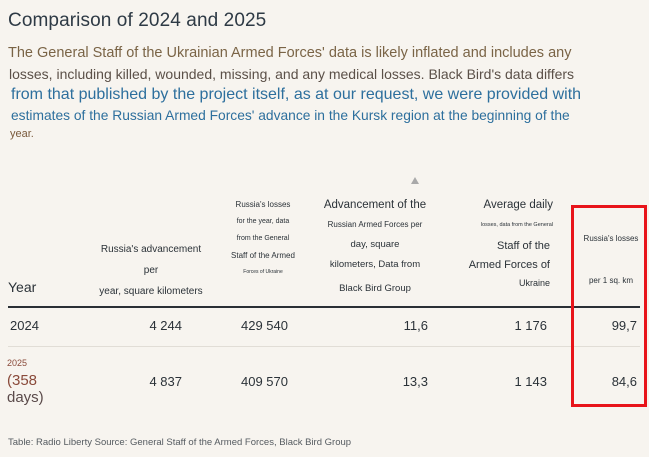 The image size is (649, 457). What do you see at coordinates (624, 381) in the screenshot?
I see `table-cell-per-km: 84,6` at bounding box center [624, 381].